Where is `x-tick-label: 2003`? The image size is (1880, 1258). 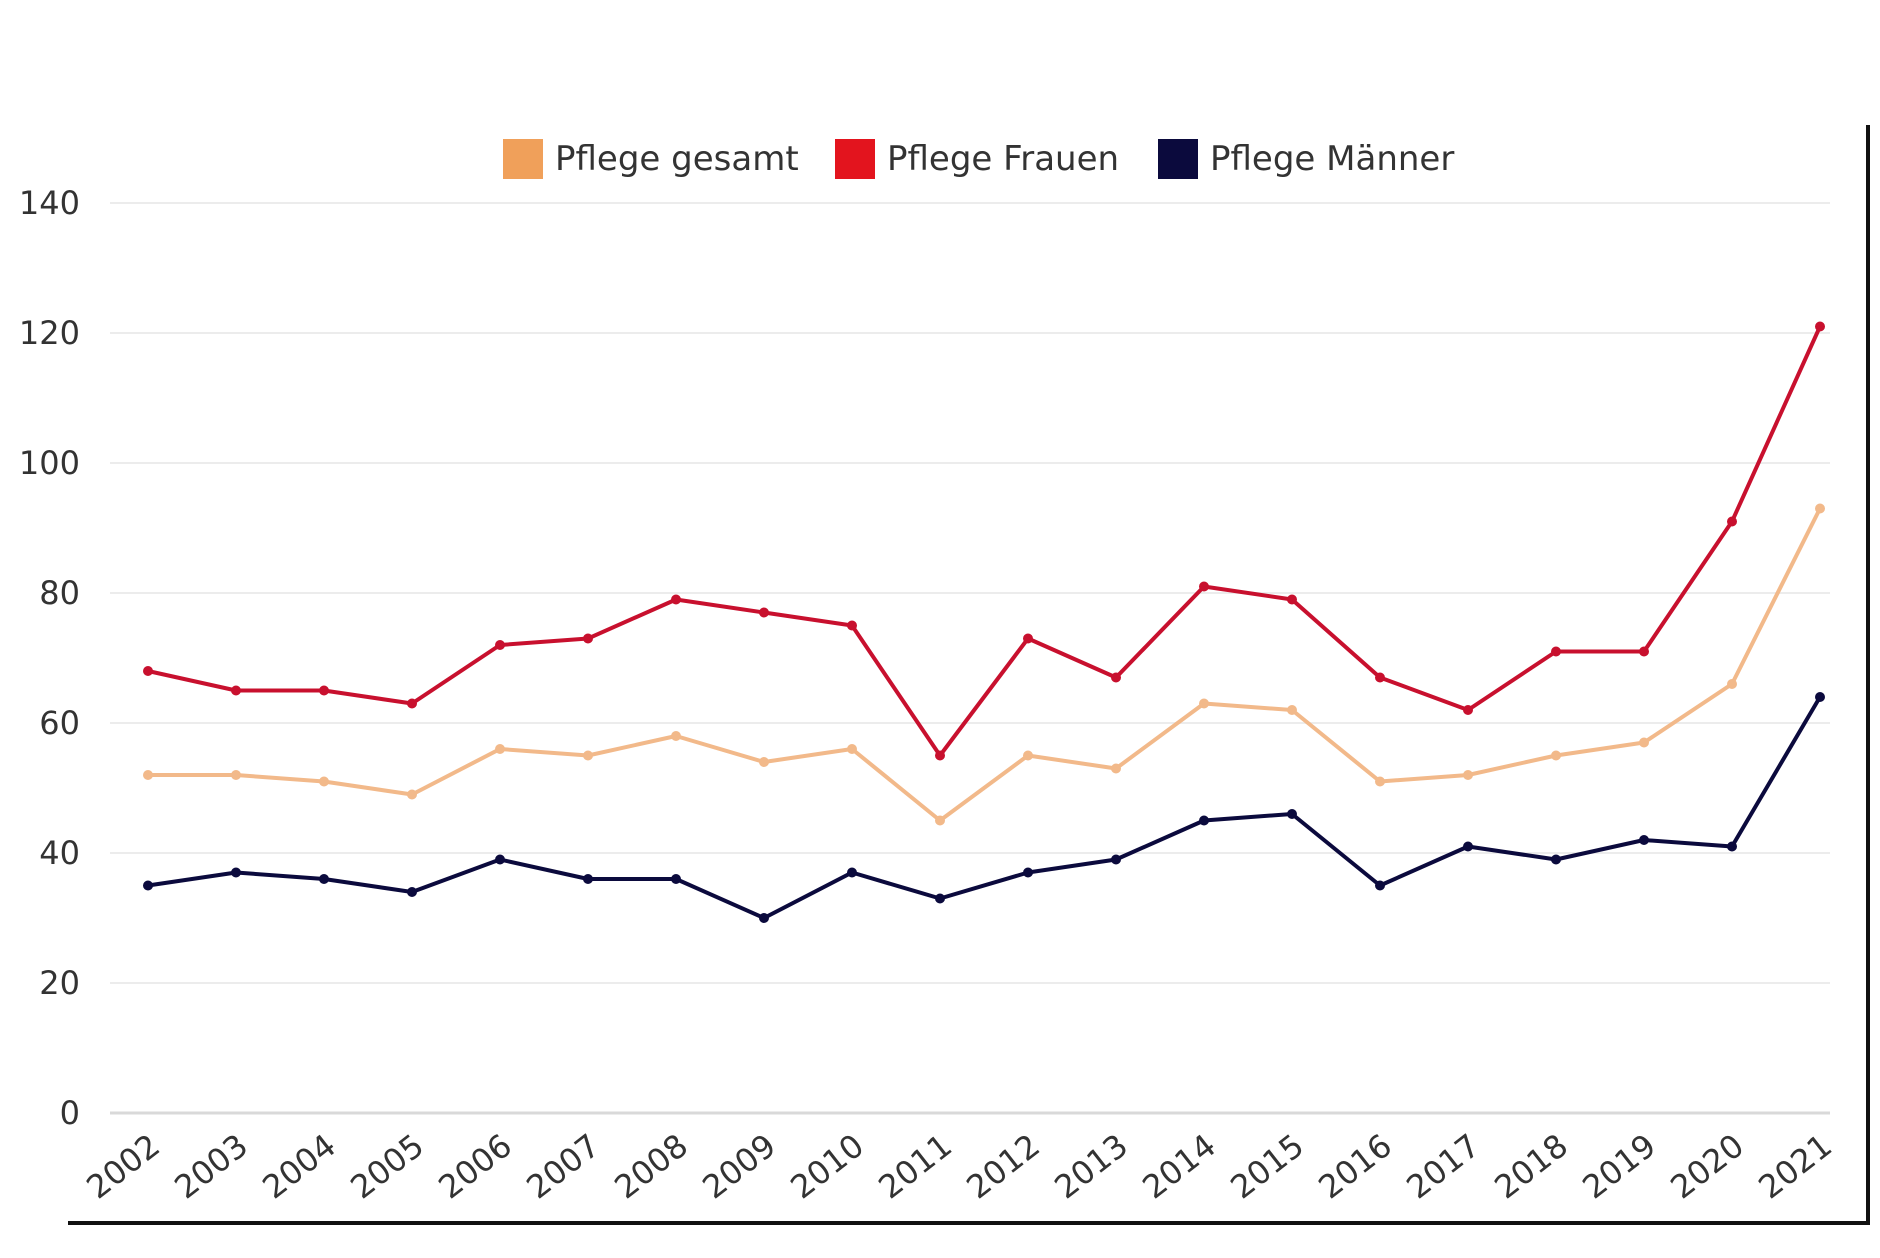
x-tick-label: 2003 is located at coordinates (211, 1166).